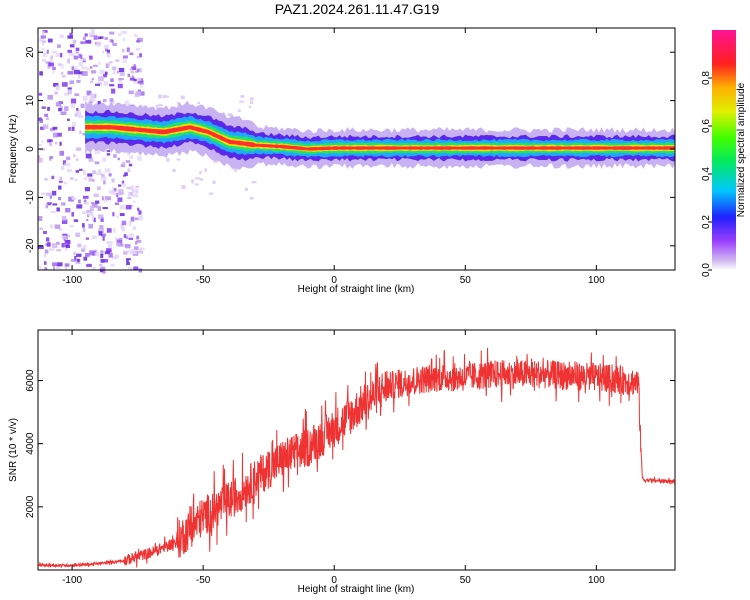  I want to click on spectrogram-noise-region, so click(147, 151).